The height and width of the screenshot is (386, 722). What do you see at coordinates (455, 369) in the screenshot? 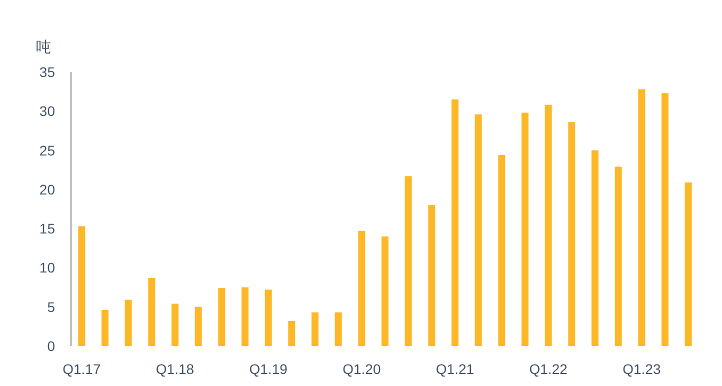
I see `x-tick-label: Q1.21` at bounding box center [455, 369].